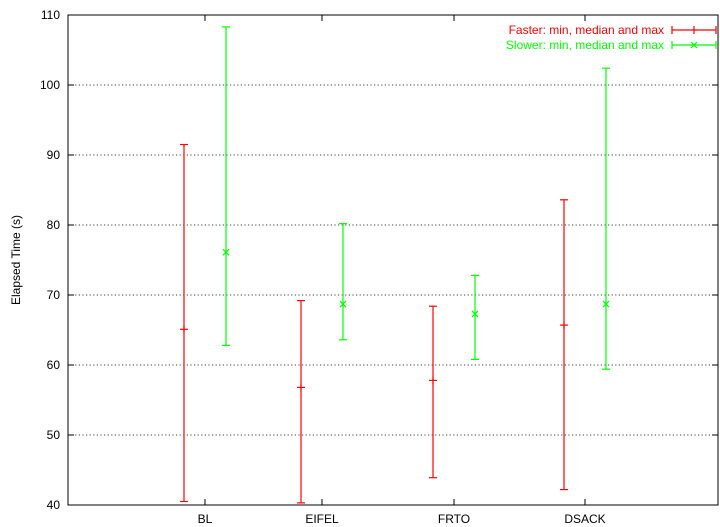  I want to click on legend-entry: Faster: min, median and max, so click(613, 30).